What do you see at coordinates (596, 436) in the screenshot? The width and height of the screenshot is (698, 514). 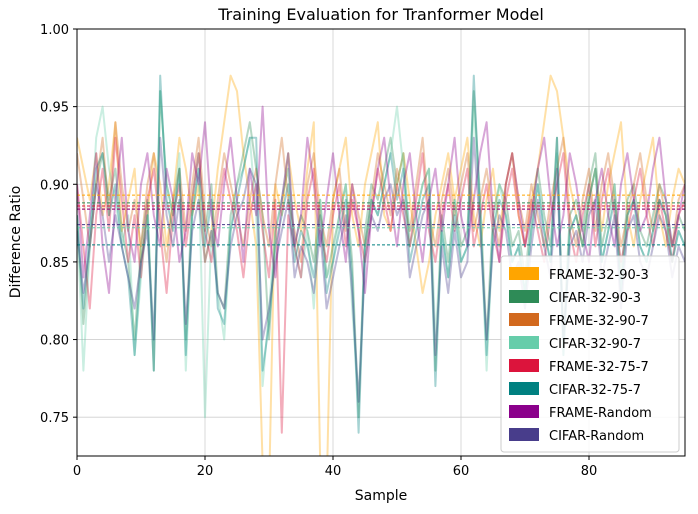 I see `legend-label: CIFAR-Random` at bounding box center [596, 436].